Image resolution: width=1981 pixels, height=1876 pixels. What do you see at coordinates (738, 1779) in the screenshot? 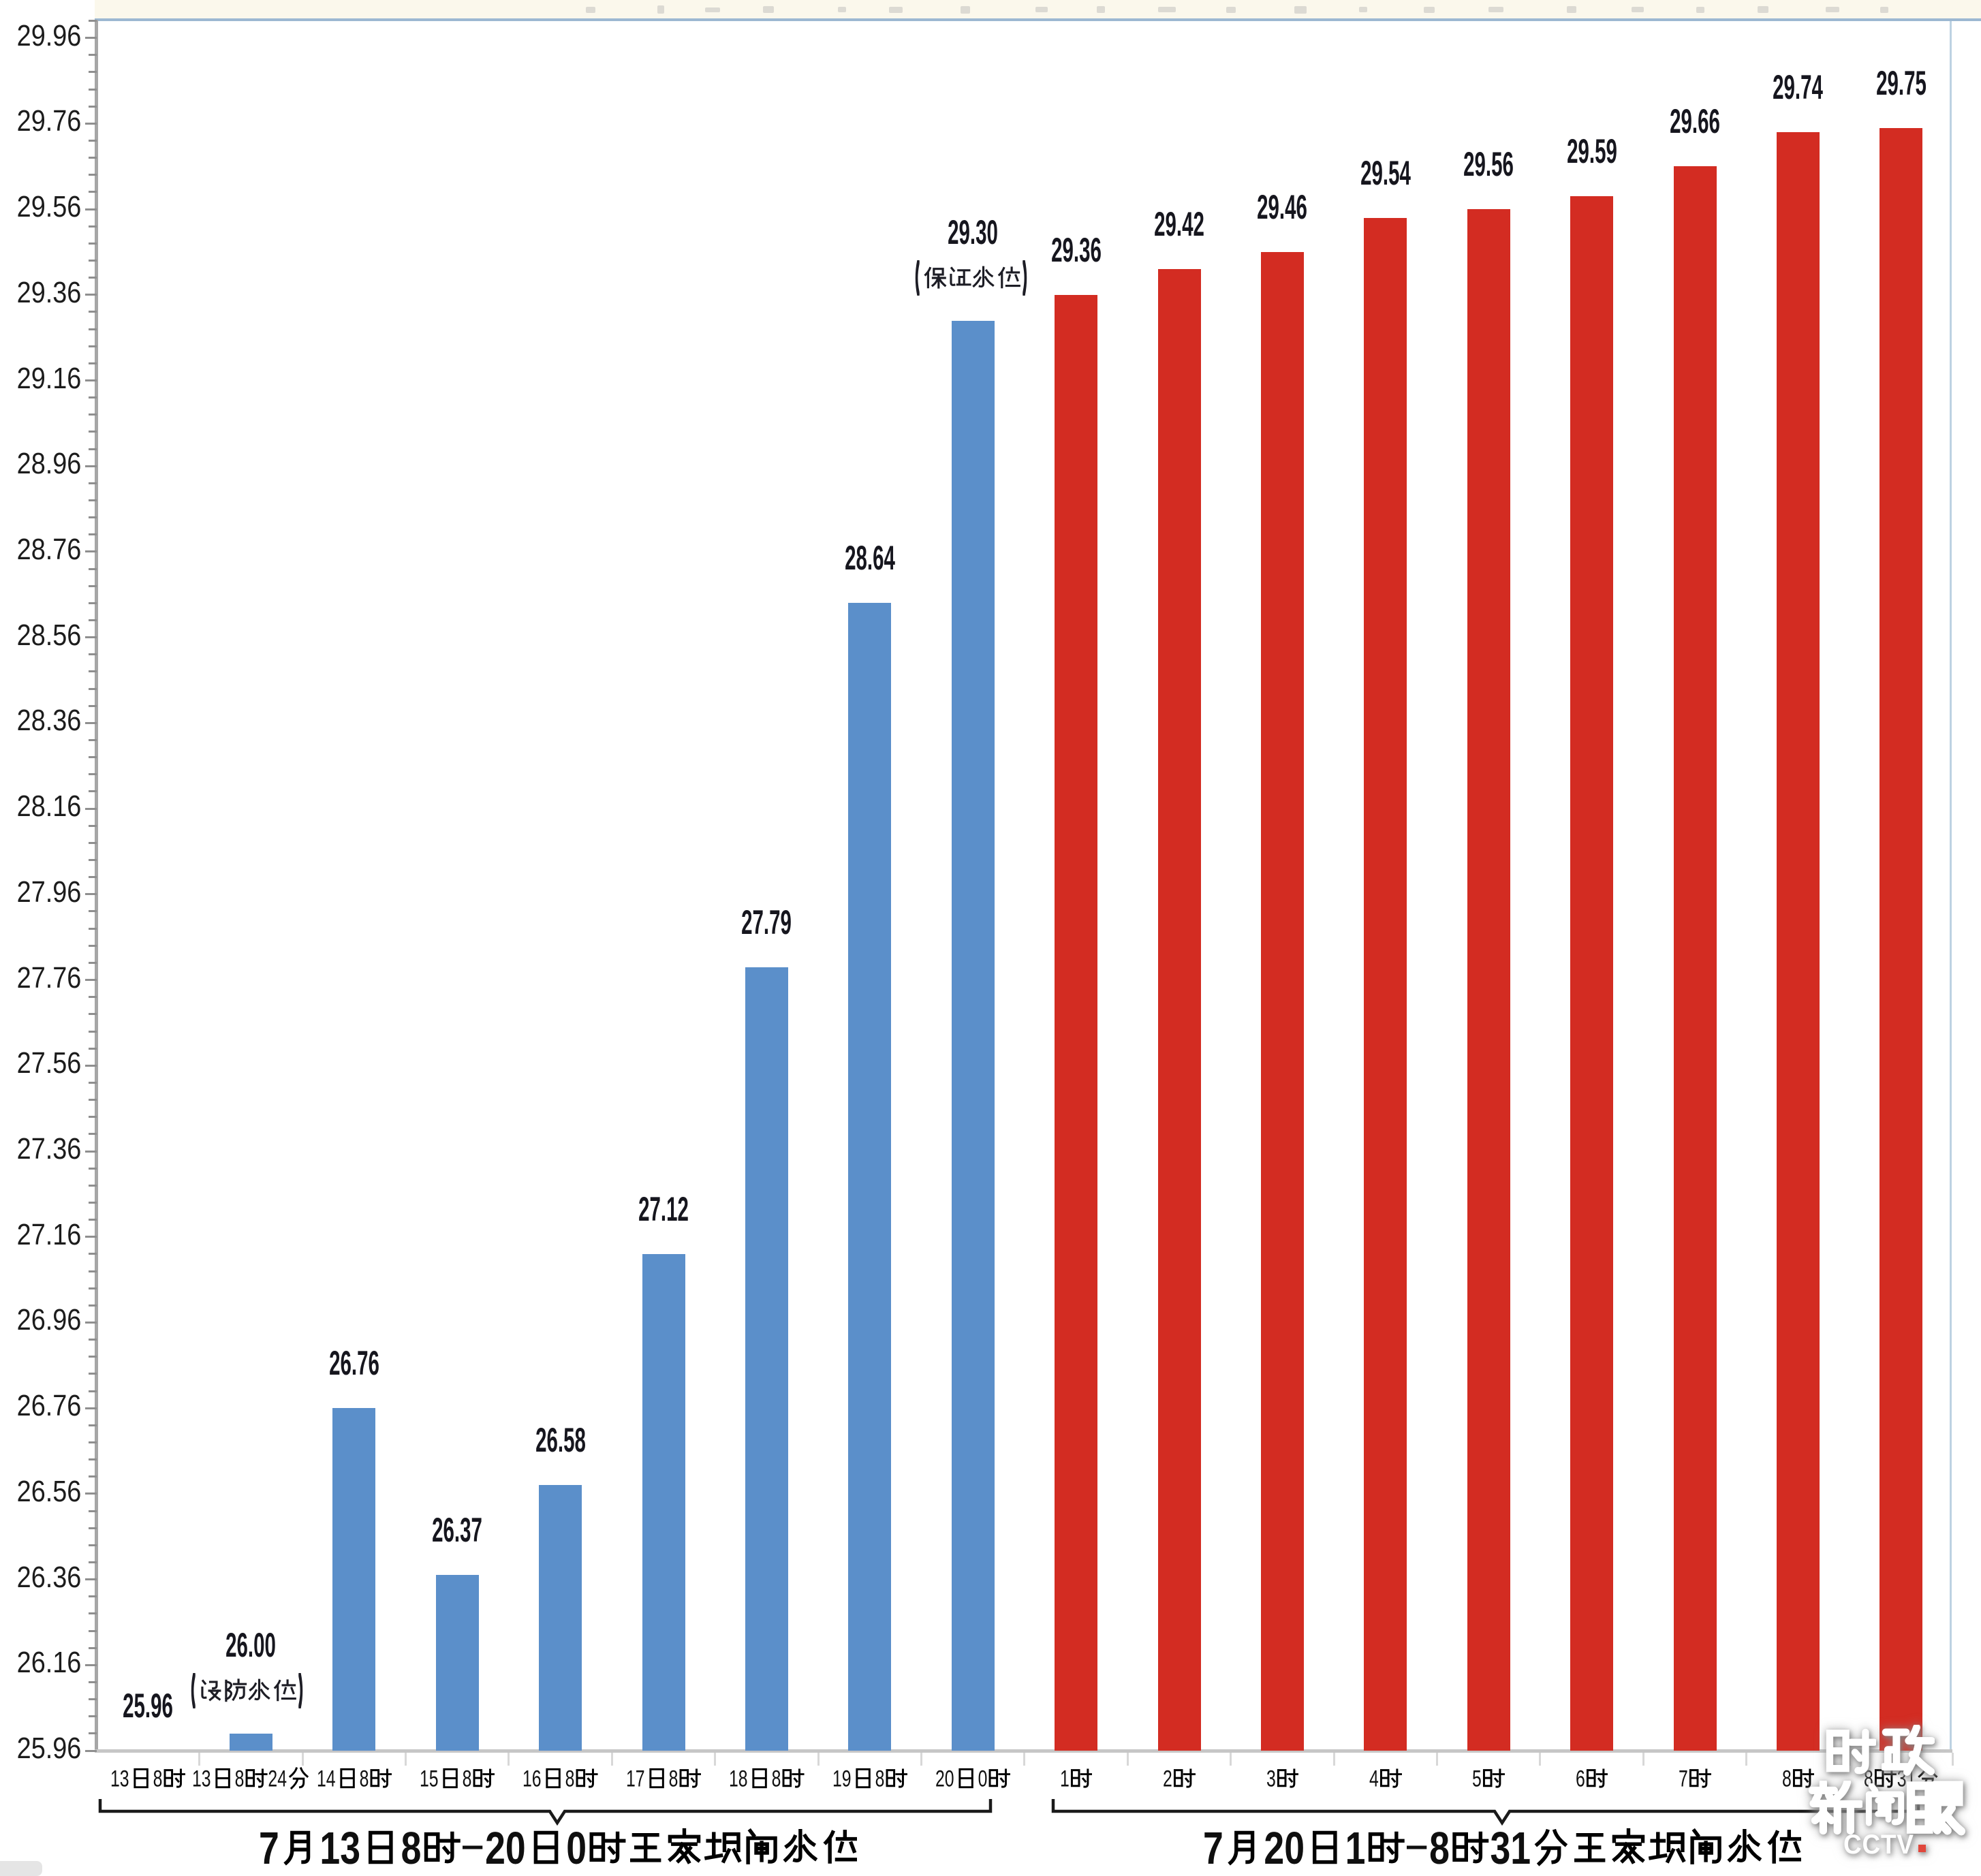
I see `svg-text: 18` at bounding box center [738, 1779].